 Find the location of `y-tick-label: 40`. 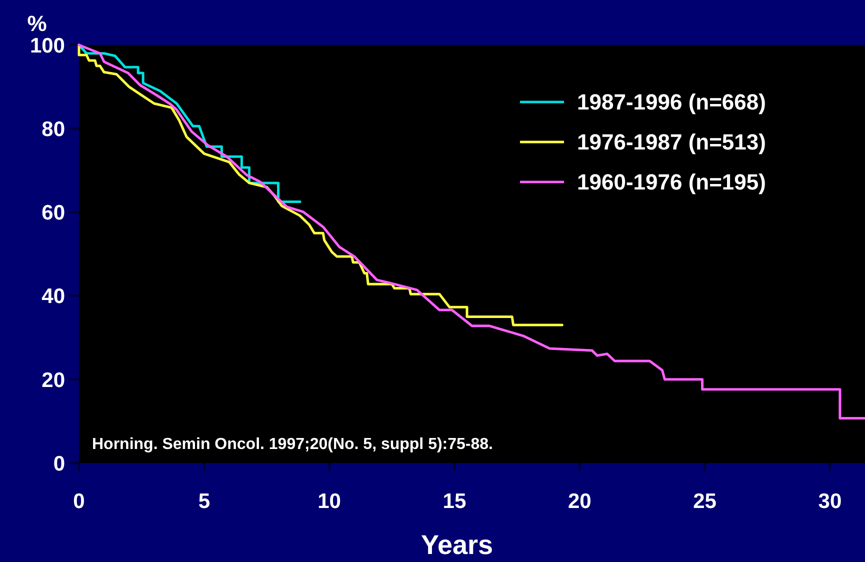

y-tick-label: 40 is located at coordinates (53, 296).